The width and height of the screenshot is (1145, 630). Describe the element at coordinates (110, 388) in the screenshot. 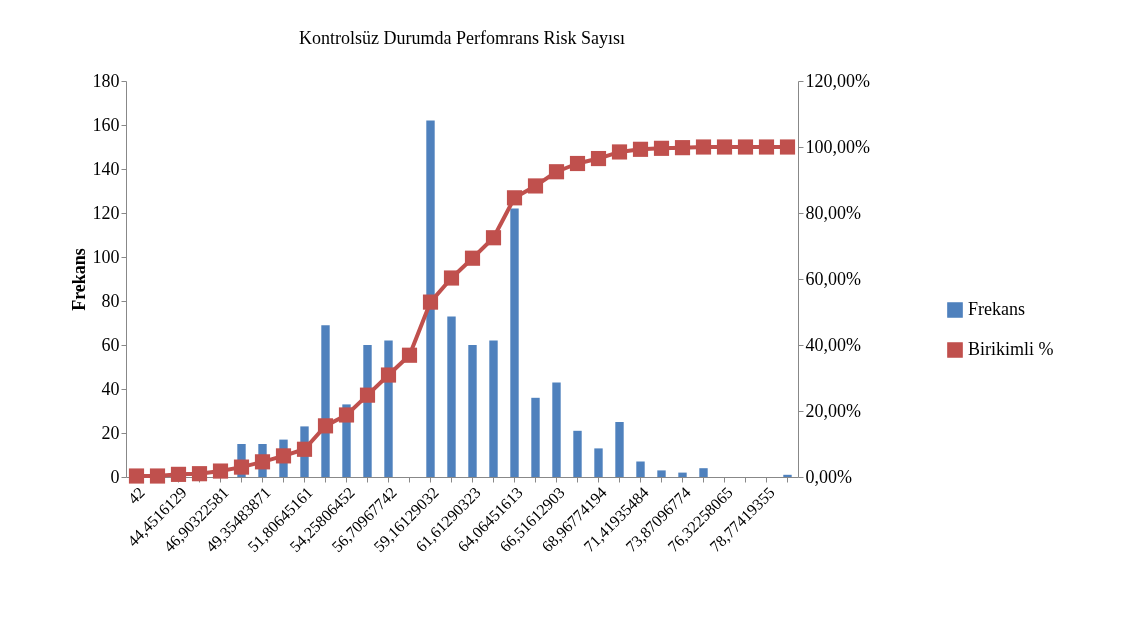

I see `y-tick-label: 40` at that location.